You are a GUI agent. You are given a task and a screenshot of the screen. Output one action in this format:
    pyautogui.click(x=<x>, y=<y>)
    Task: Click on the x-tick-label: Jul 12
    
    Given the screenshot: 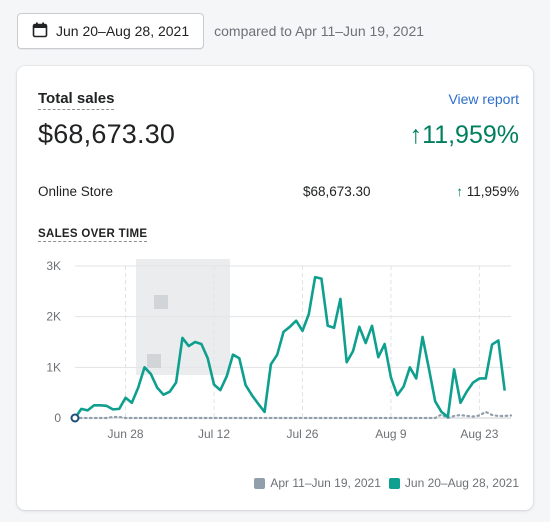 What is the action you would take?
    pyautogui.click(x=214, y=434)
    